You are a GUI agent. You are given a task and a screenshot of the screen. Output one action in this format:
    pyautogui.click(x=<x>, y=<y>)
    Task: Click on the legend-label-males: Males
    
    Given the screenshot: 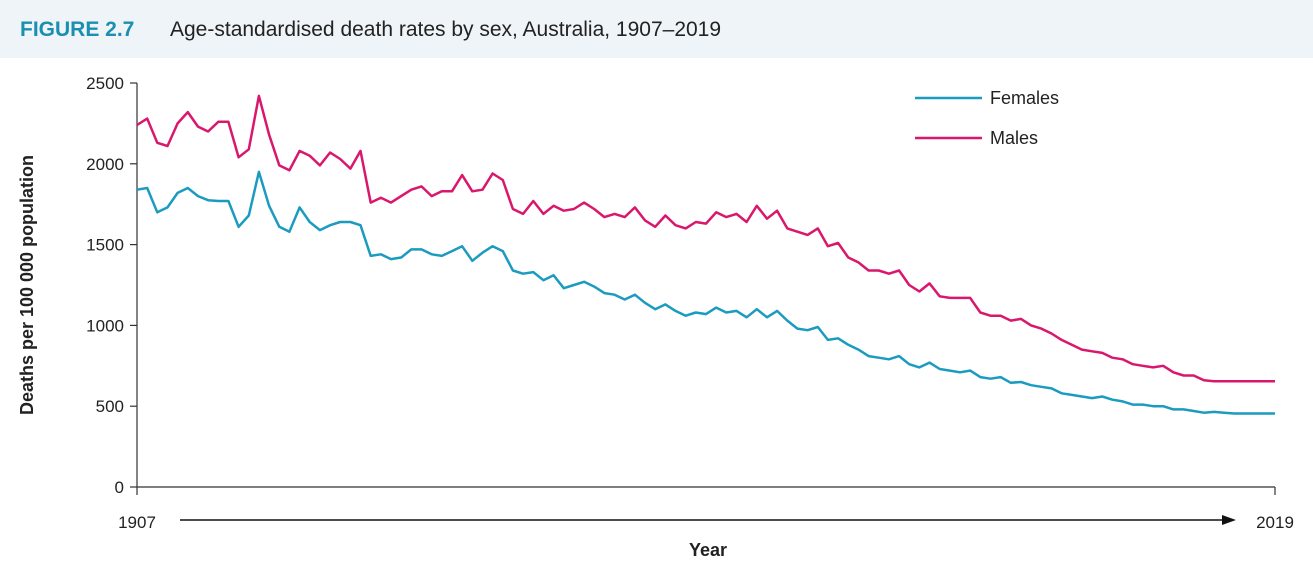 What is the action you would take?
    pyautogui.click(x=1014, y=138)
    